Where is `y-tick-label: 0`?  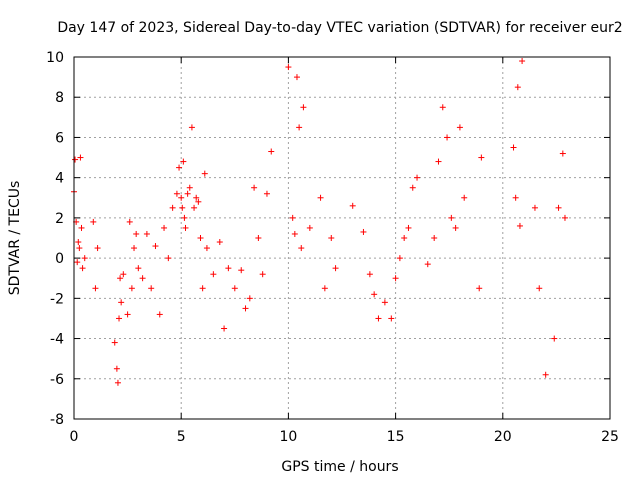
y-tick-label: 0 is located at coordinates (59, 259).